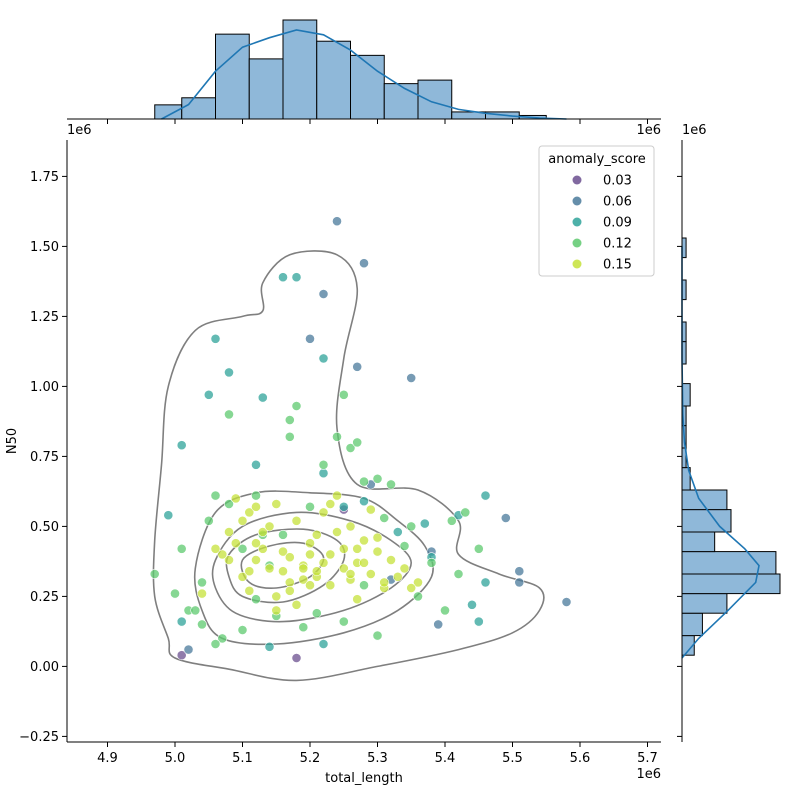 This screenshot has width=800, height=800. Describe the element at coordinates (364, 778) in the screenshot. I see `x-axis-label: total_length` at that location.